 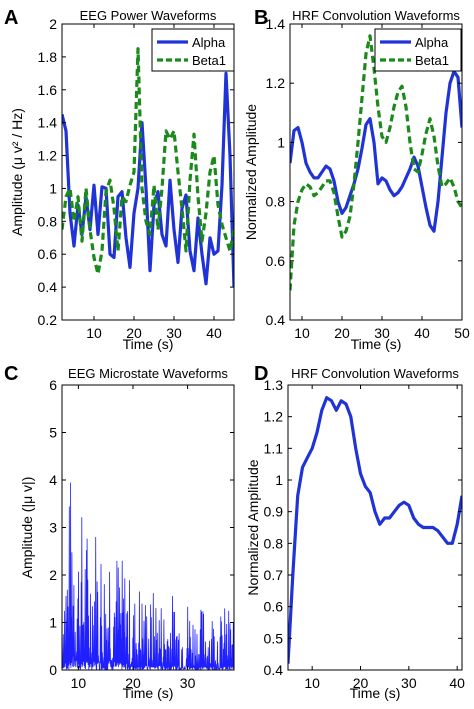 What do you see at coordinates (148, 15) in the screenshot?
I see `chart-title: EEG Power Waveforms` at bounding box center [148, 15].